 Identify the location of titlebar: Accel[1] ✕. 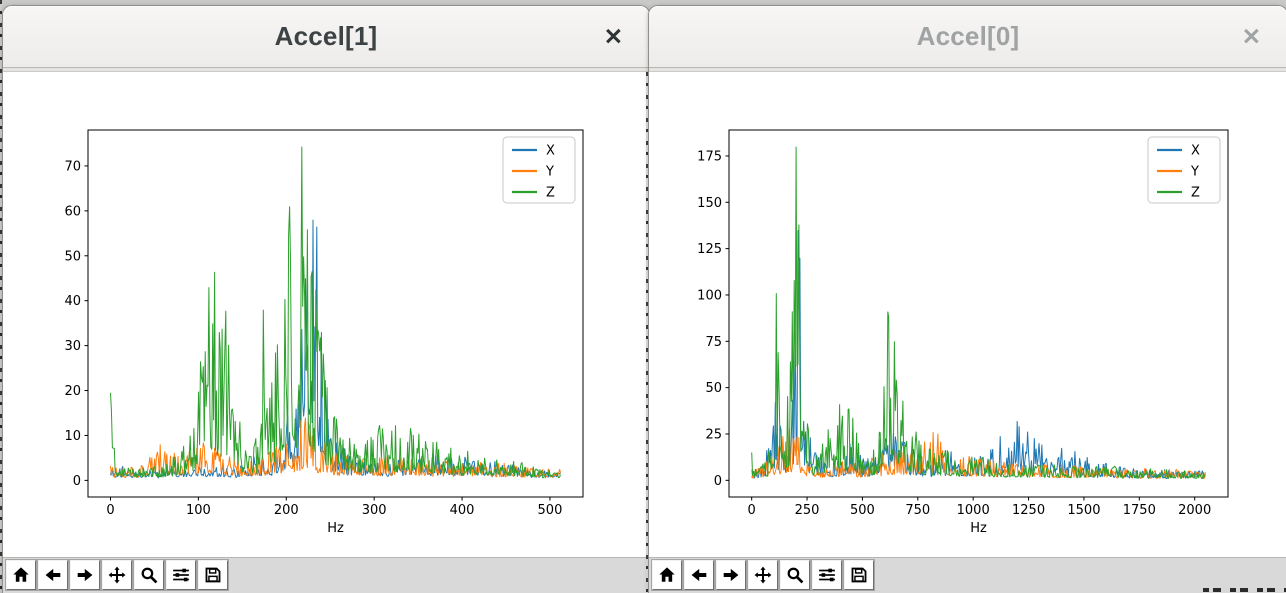
(326, 37).